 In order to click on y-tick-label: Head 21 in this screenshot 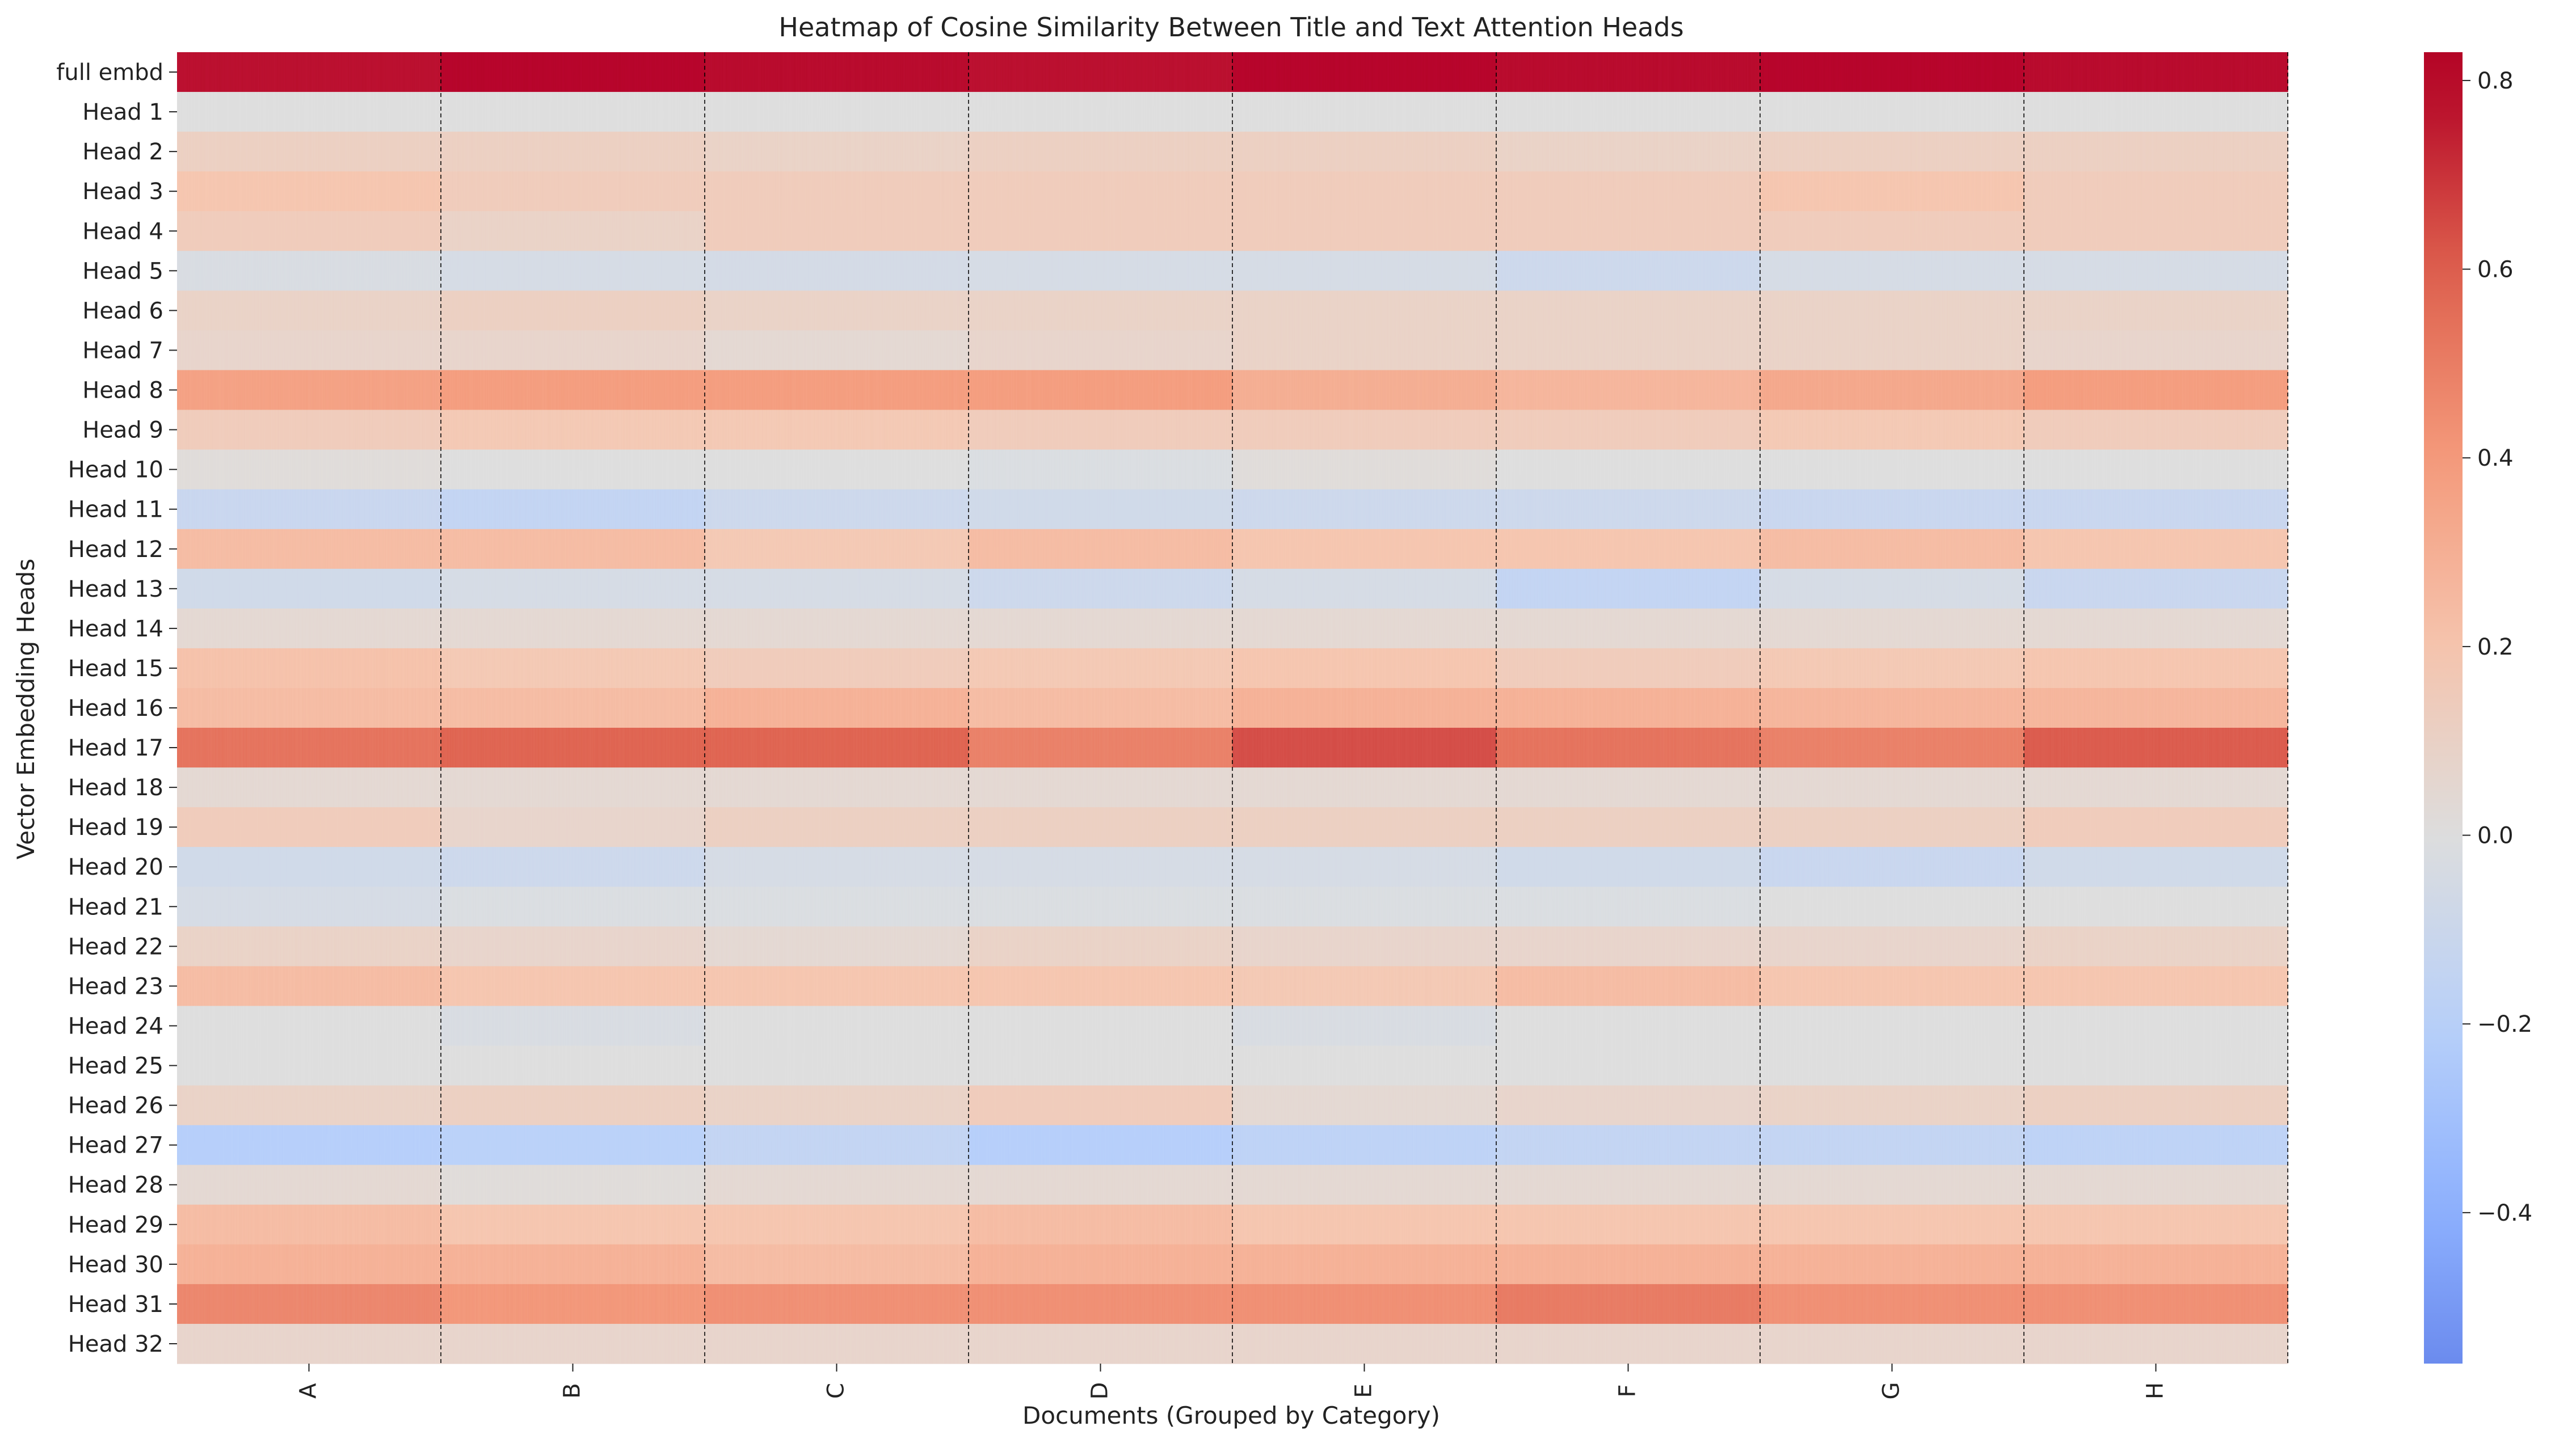, I will do `click(115, 907)`.